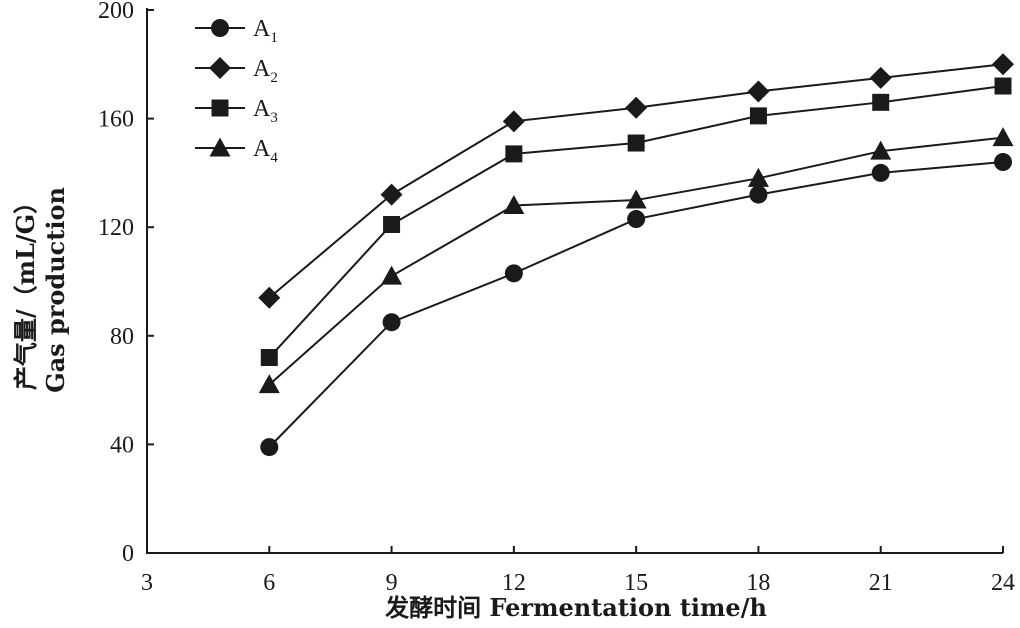 This screenshot has height=628, width=1020. I want to click on y-axis-title: 产气量/（mL/G） Gas production, so click(40, 290).